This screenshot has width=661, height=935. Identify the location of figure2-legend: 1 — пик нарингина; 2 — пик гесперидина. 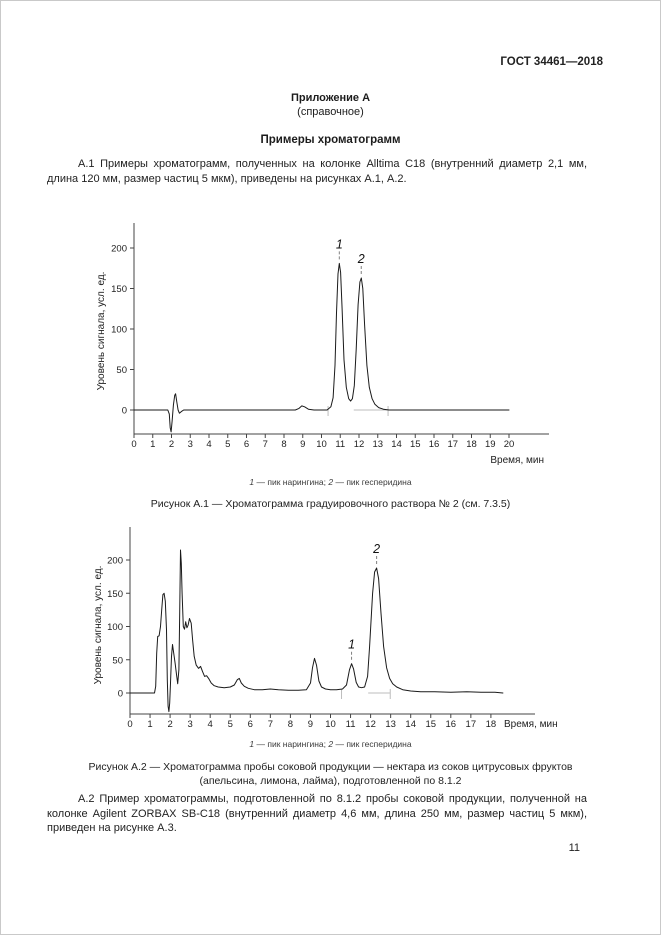
(330, 744).